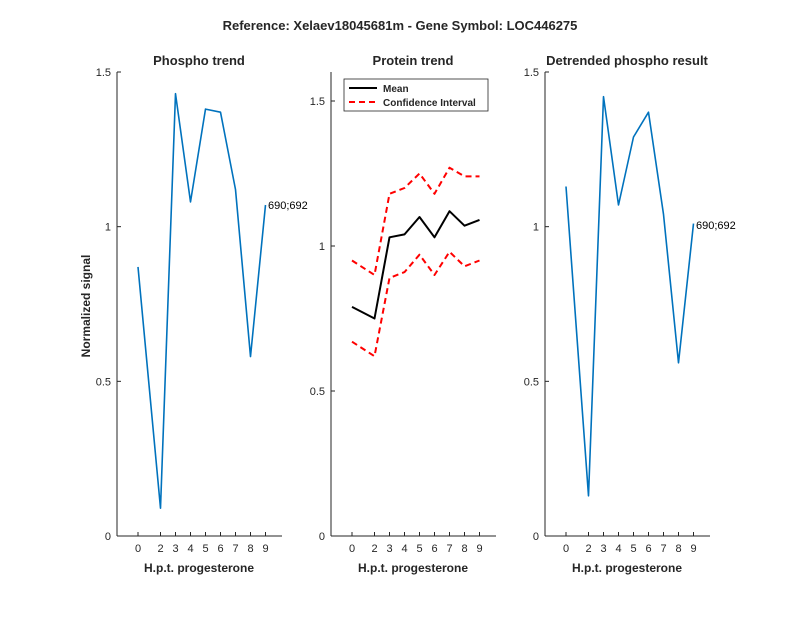 The width and height of the screenshot is (800, 618). What do you see at coordinates (588, 549) in the screenshot?
I see `detrended-phospho-xtick-label: 2` at bounding box center [588, 549].